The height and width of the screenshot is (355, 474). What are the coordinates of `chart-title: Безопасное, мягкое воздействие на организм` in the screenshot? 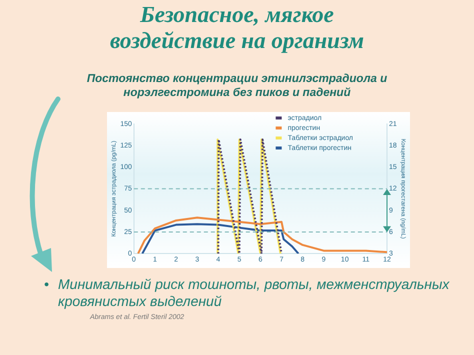 It's located at (237, 28).